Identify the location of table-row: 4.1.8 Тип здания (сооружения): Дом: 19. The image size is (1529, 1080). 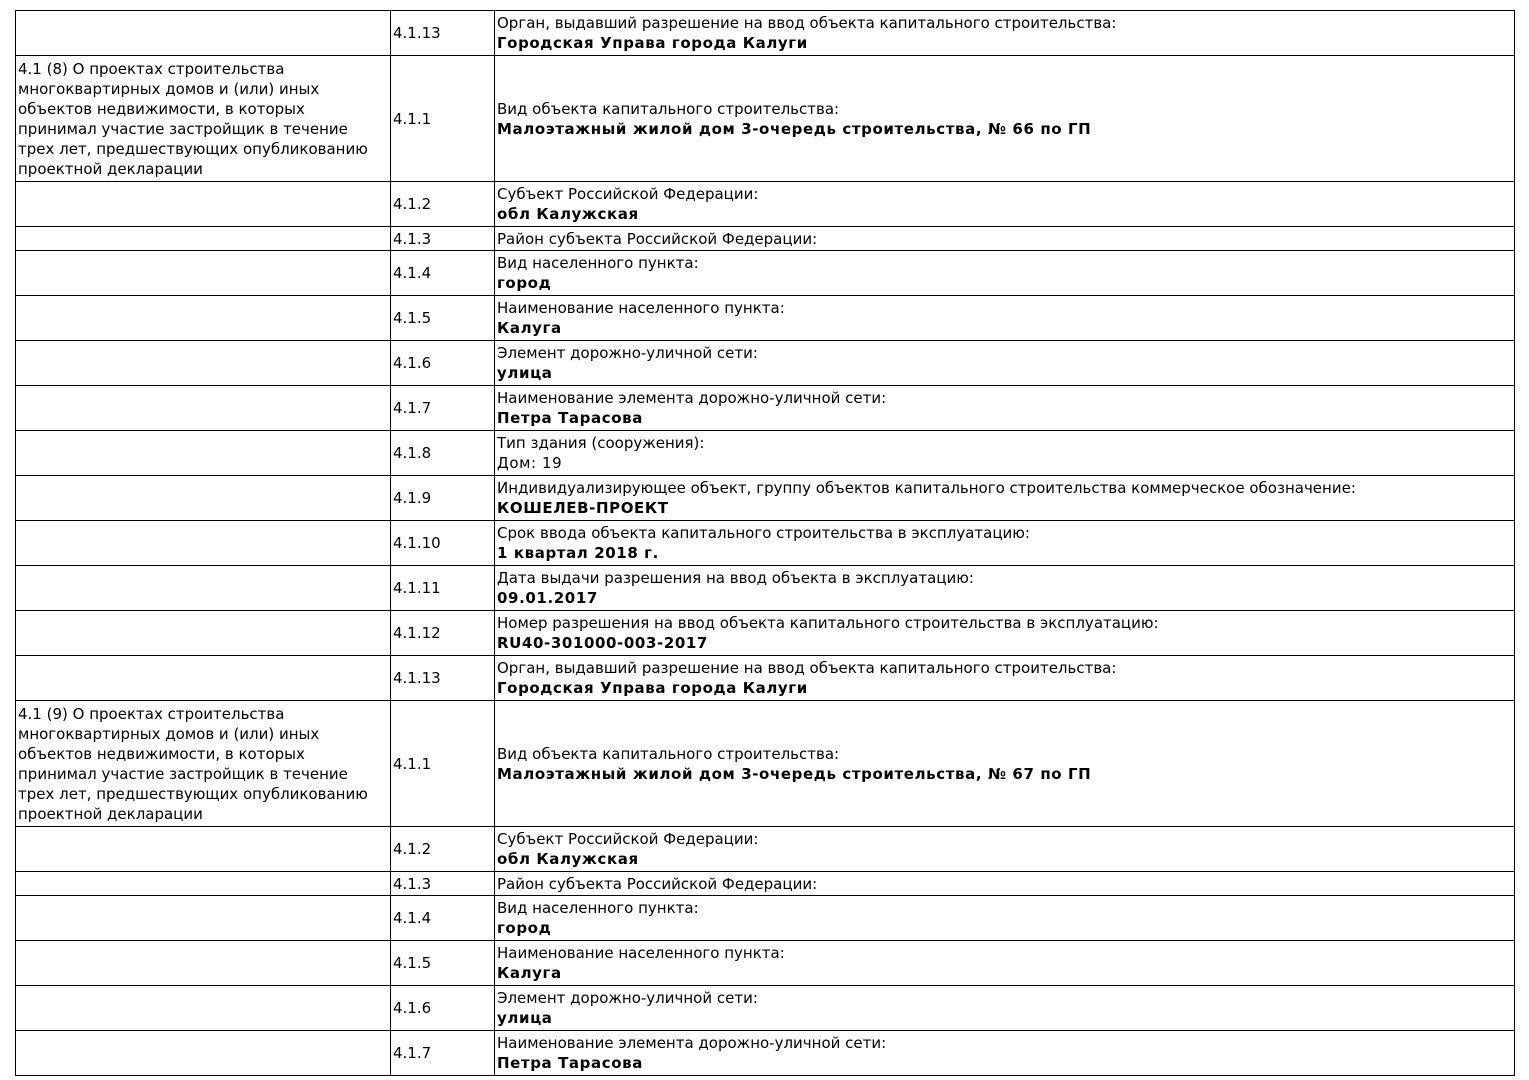
(765, 453).